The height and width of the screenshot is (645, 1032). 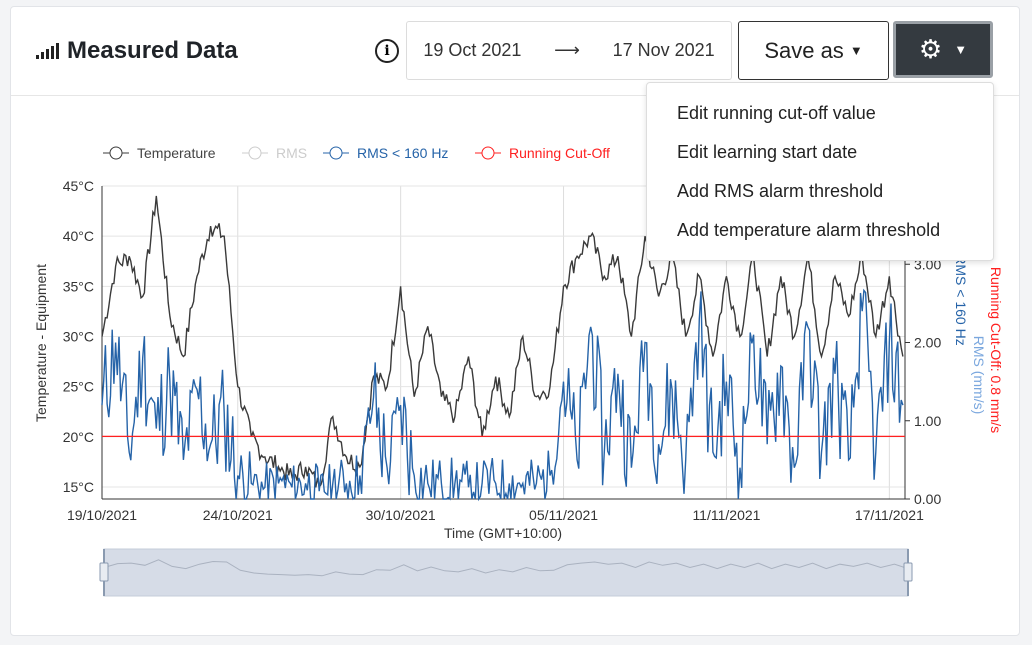 What do you see at coordinates (563, 515) in the screenshot?
I see `x-tick-label: 05/11/2021` at bounding box center [563, 515].